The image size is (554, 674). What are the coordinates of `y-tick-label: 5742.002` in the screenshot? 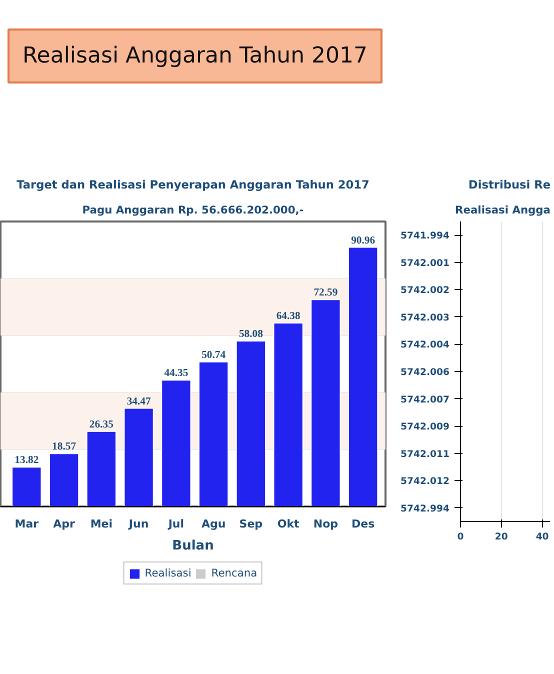 It's located at (425, 290).